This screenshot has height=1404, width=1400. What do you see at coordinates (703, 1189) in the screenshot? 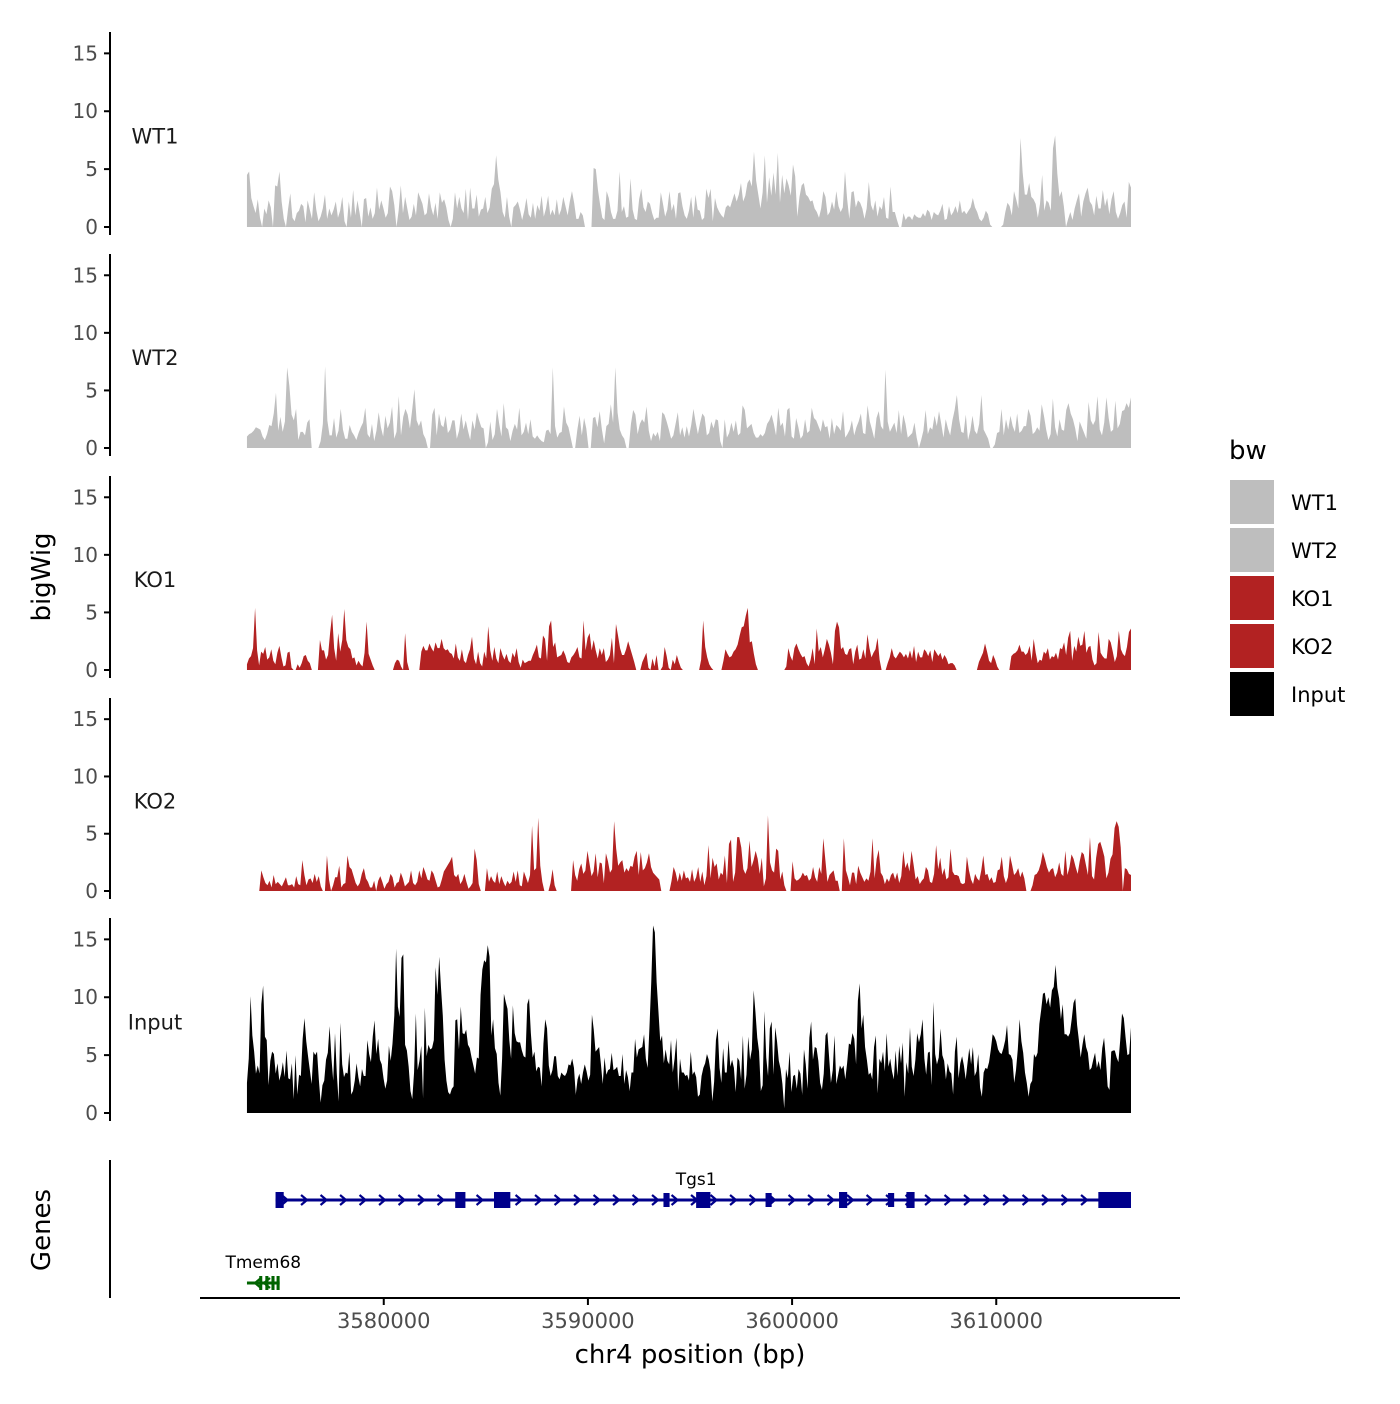
I see `gene-tgs1: Tgs1` at bounding box center [703, 1189].